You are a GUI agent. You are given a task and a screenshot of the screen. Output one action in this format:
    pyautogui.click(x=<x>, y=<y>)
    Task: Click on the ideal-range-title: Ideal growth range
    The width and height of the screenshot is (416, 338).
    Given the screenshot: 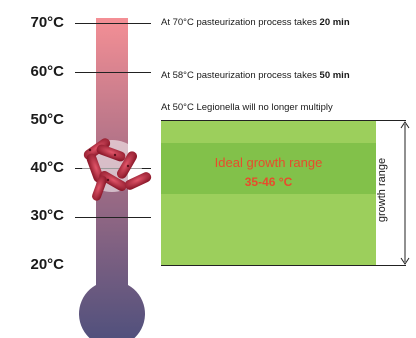 What is the action you would take?
    pyautogui.click(x=268, y=162)
    